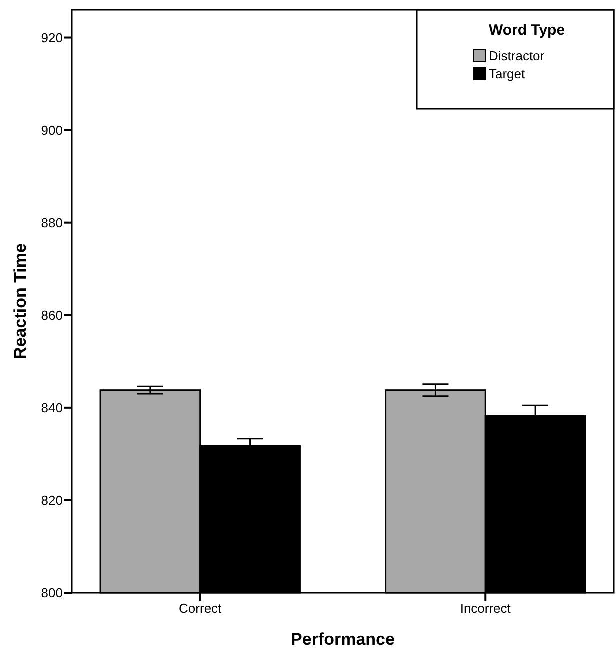  What do you see at coordinates (507, 74) in the screenshot?
I see `legend-label: Target` at bounding box center [507, 74].